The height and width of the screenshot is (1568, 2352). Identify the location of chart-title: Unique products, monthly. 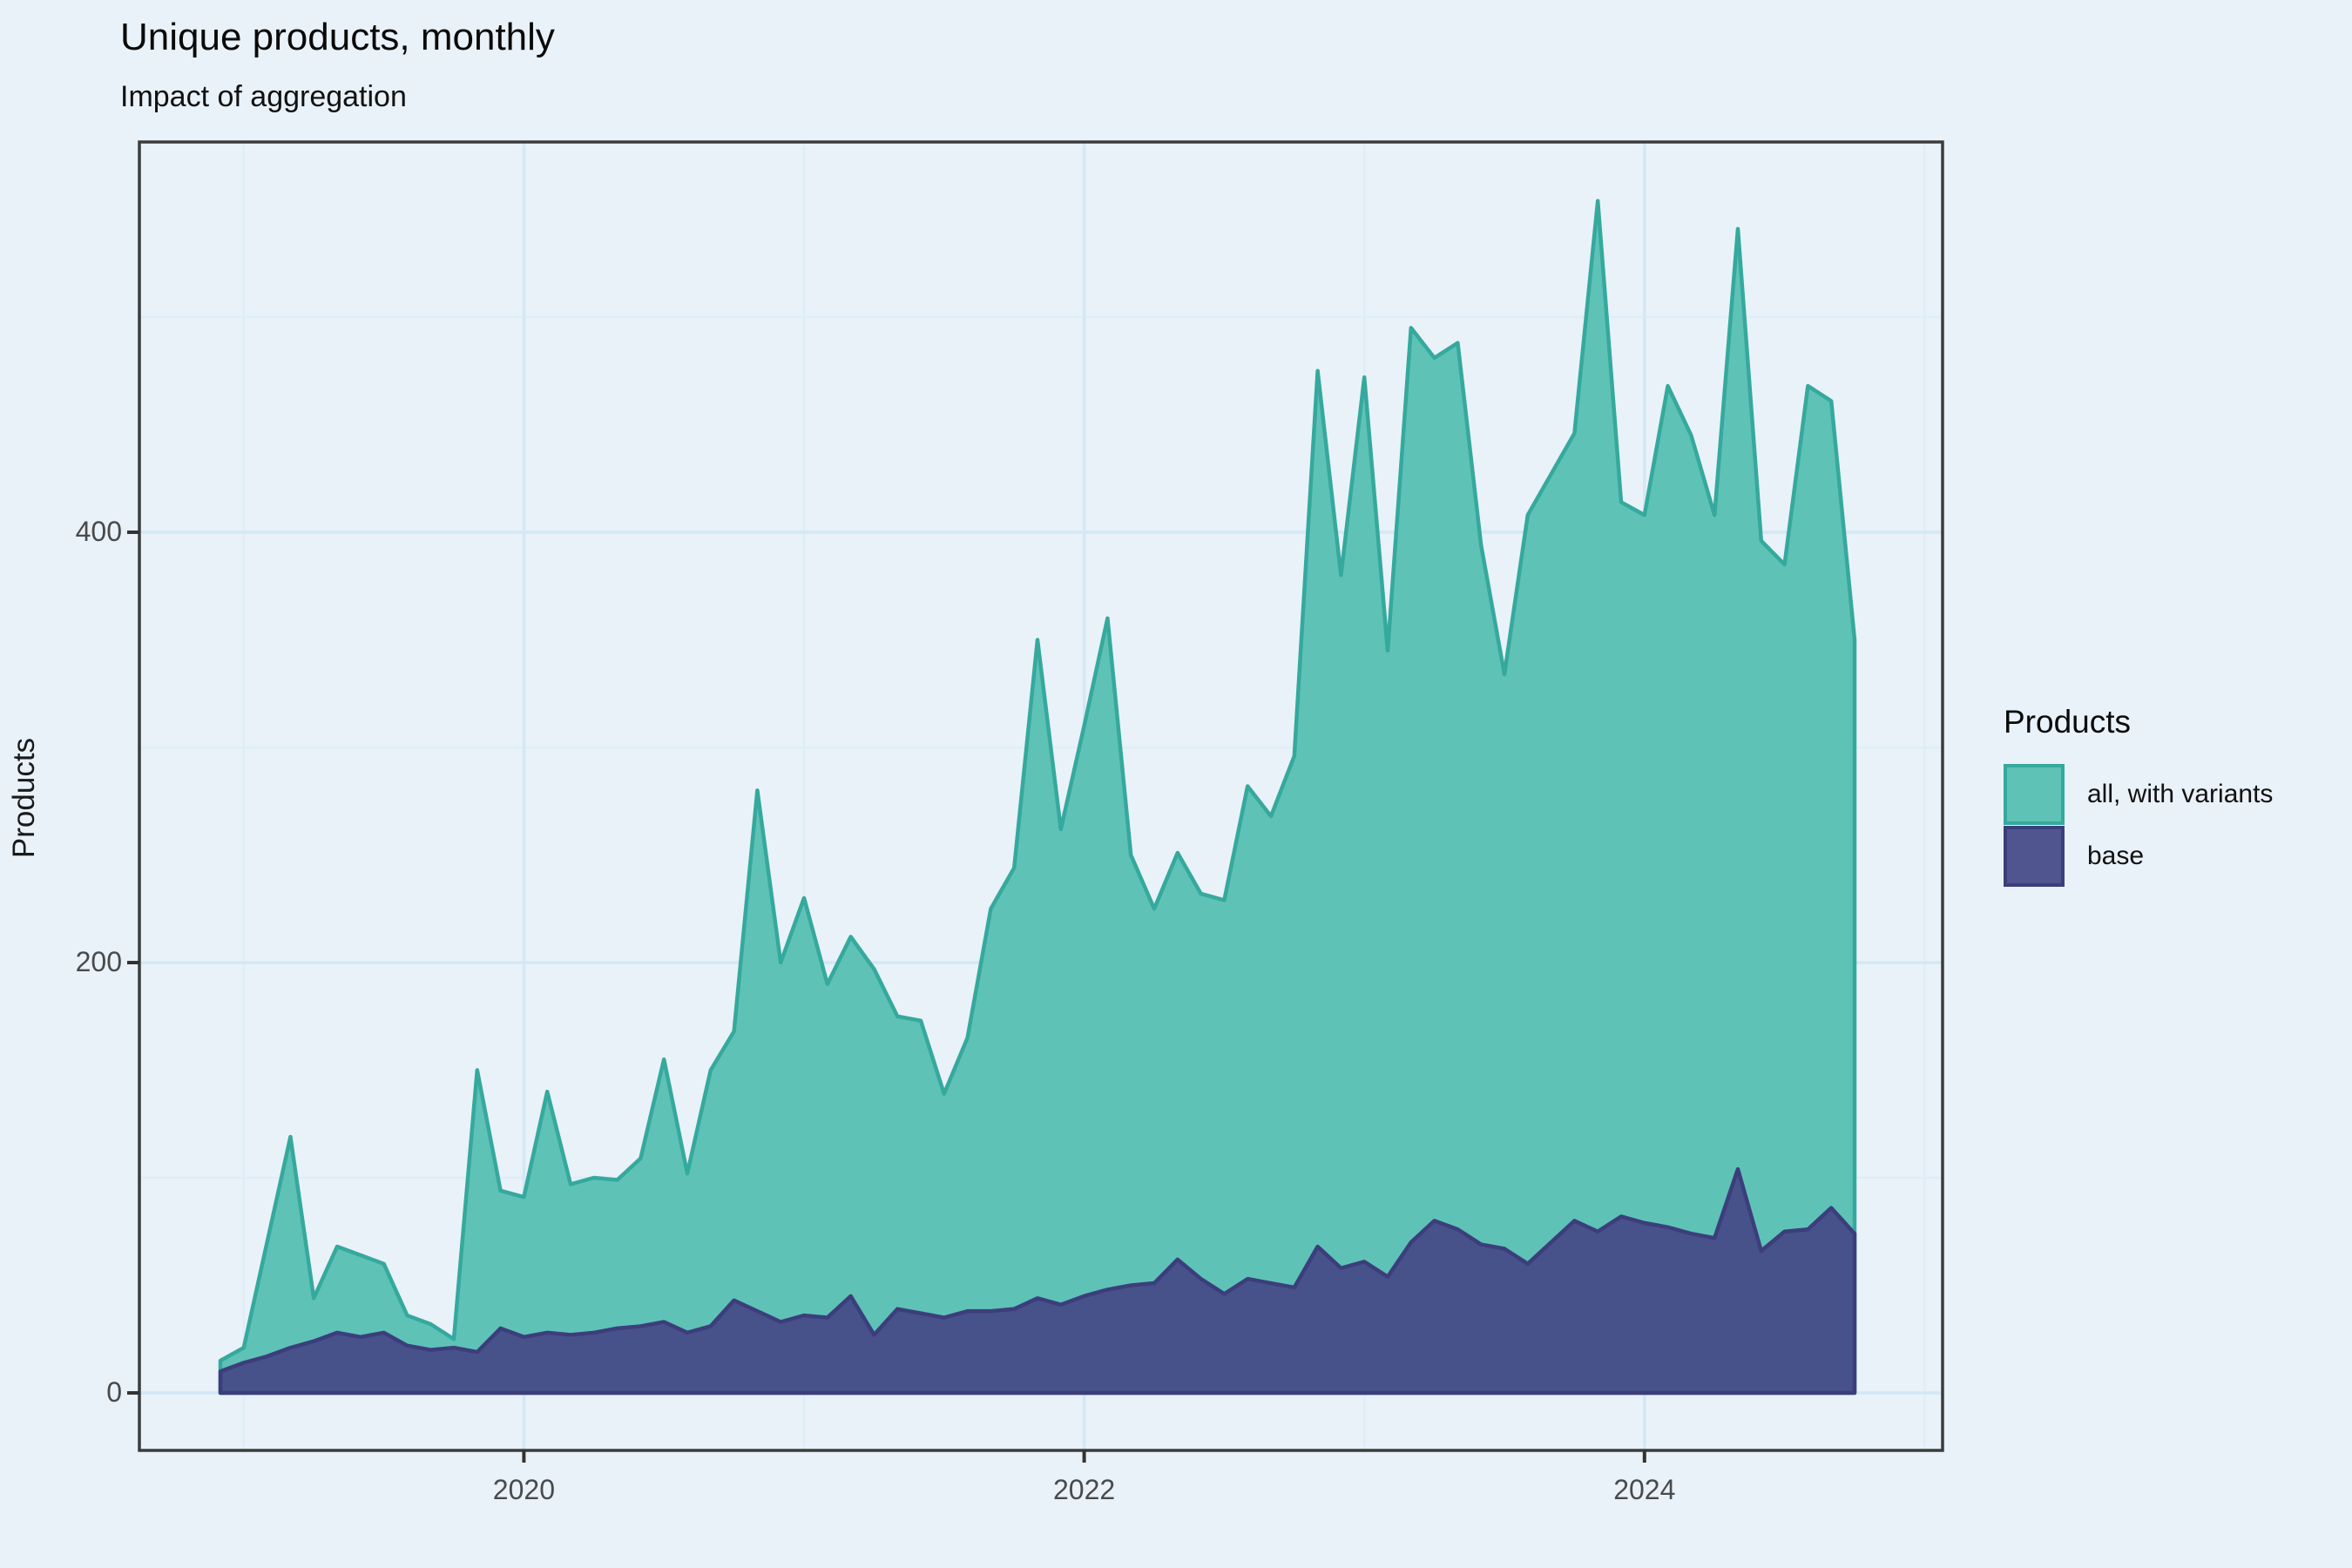
(337, 37).